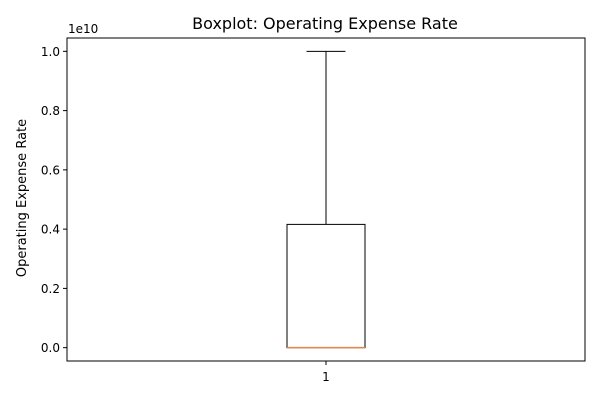 The height and width of the screenshot is (400, 600). I want to click on y-tick-label: 0.4, so click(50, 230).